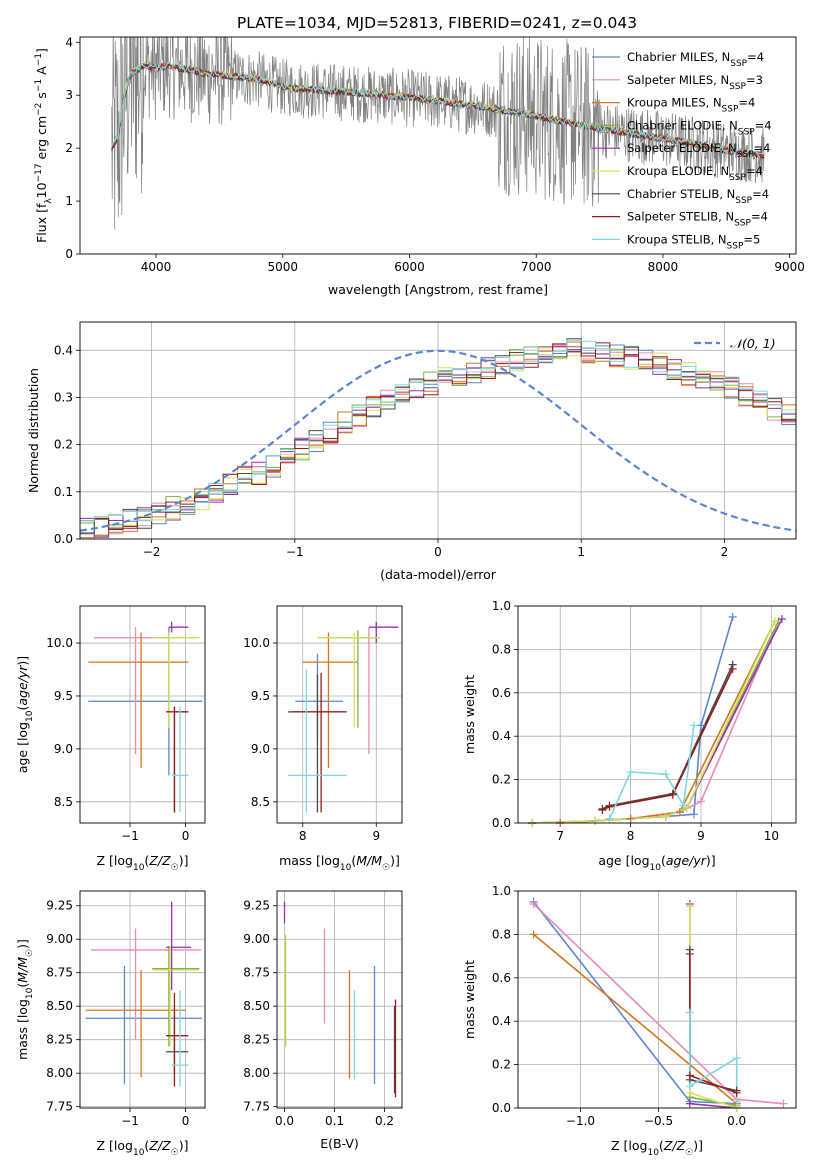 The height and width of the screenshot is (1170, 819). What do you see at coordinates (282, 267) in the screenshot?
I see `x-tick-label: 5000` at bounding box center [282, 267].